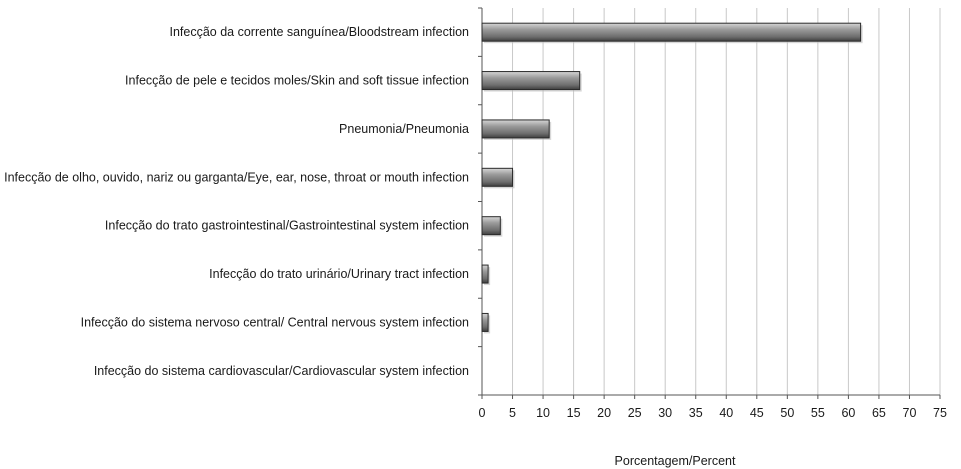 The width and height of the screenshot is (961, 469). What do you see at coordinates (910, 413) in the screenshot?
I see `x-tick-label: 70` at bounding box center [910, 413].